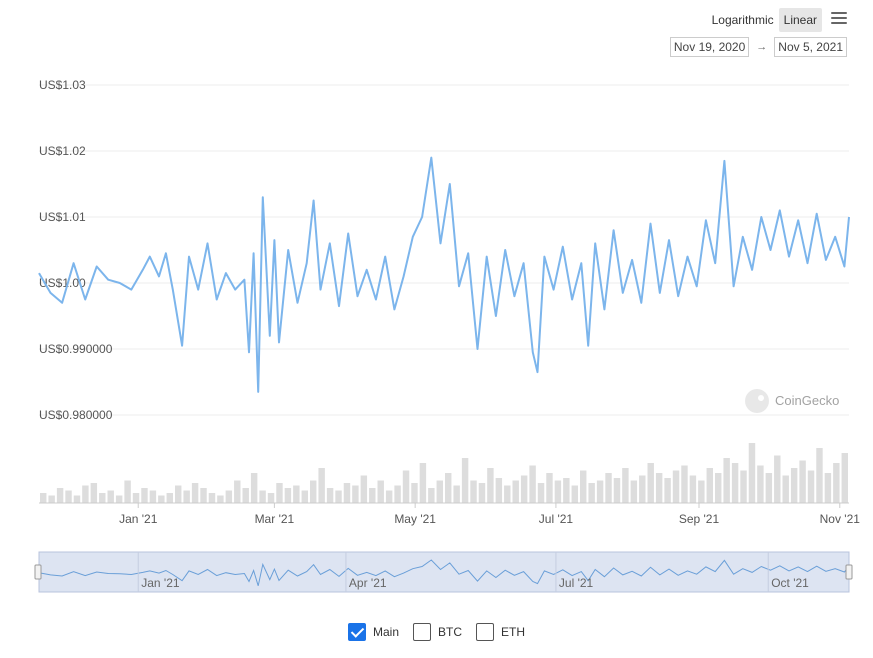 The image size is (873, 658). I want to click on legend-btc-label: BTC, so click(450, 632).